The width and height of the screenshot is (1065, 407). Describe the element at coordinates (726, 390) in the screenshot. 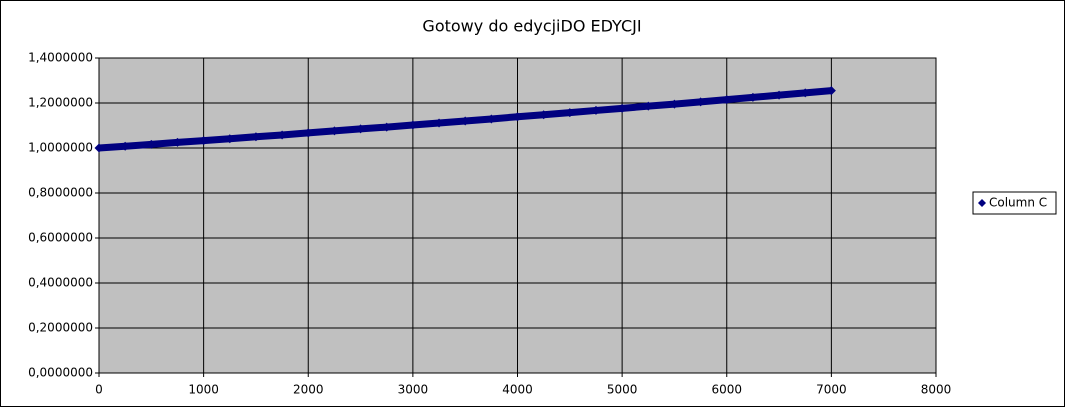

I see `x-tick-label: 6000` at that location.